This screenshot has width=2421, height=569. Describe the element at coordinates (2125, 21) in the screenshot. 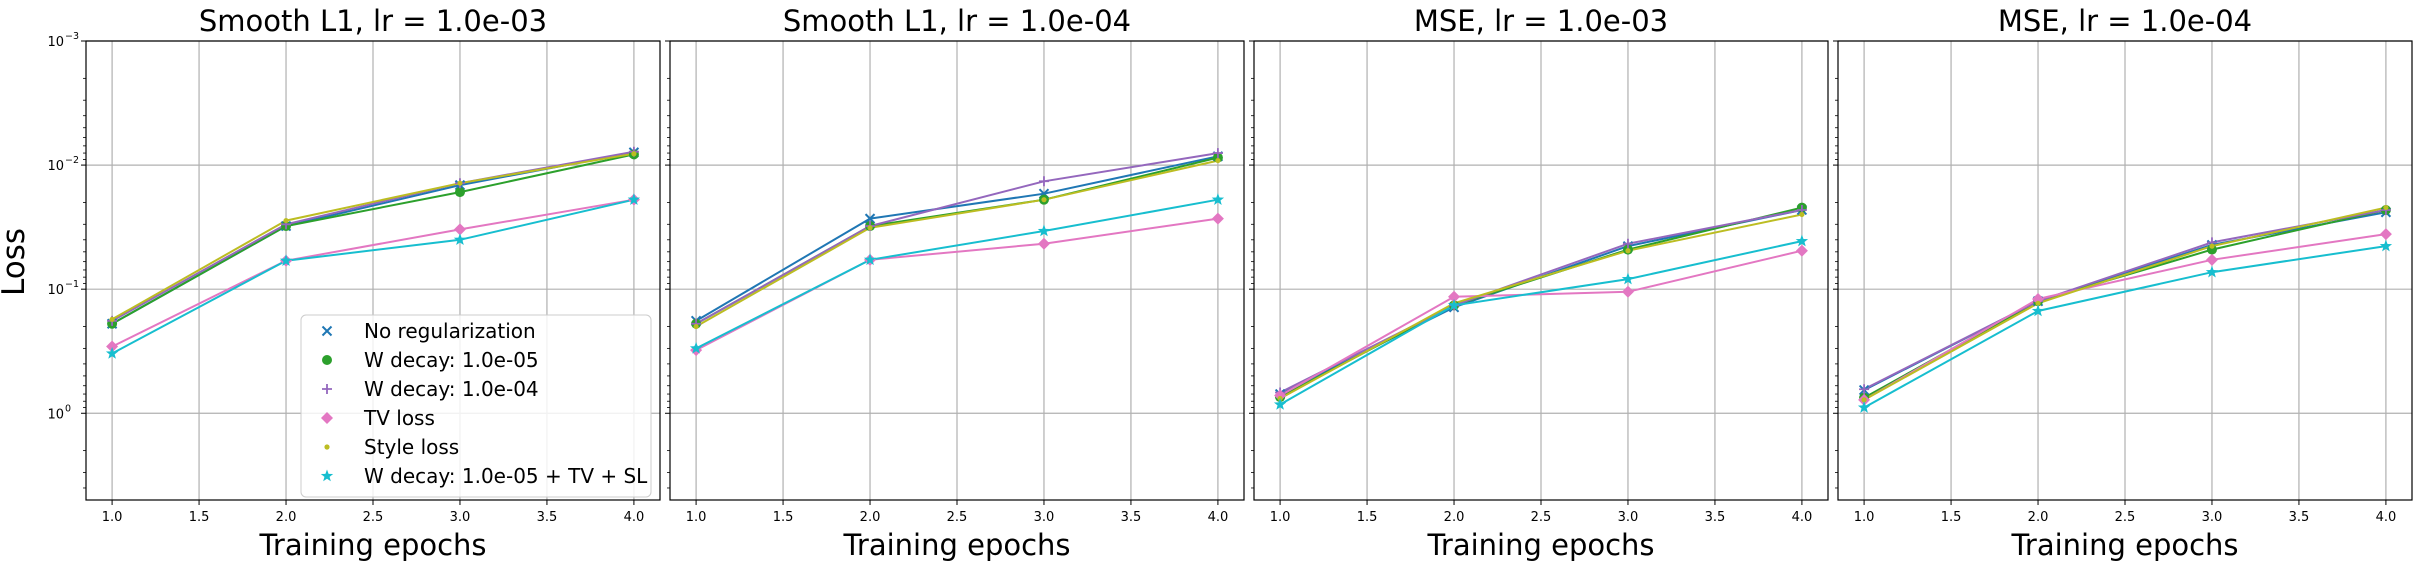

I see `panel-title: MSE, lr = 1.0e-04` at that location.